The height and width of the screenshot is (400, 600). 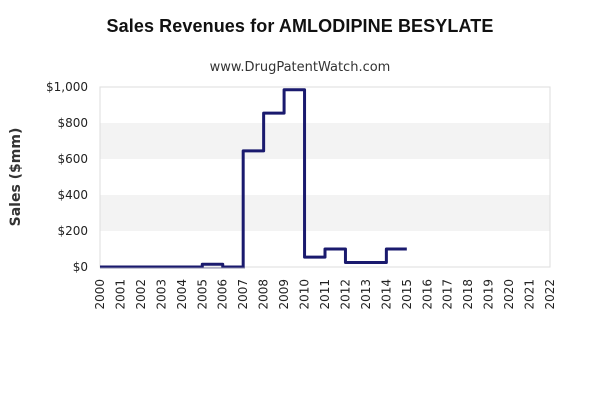 I want to click on y-tick-label: $0, so click(x=80, y=267).